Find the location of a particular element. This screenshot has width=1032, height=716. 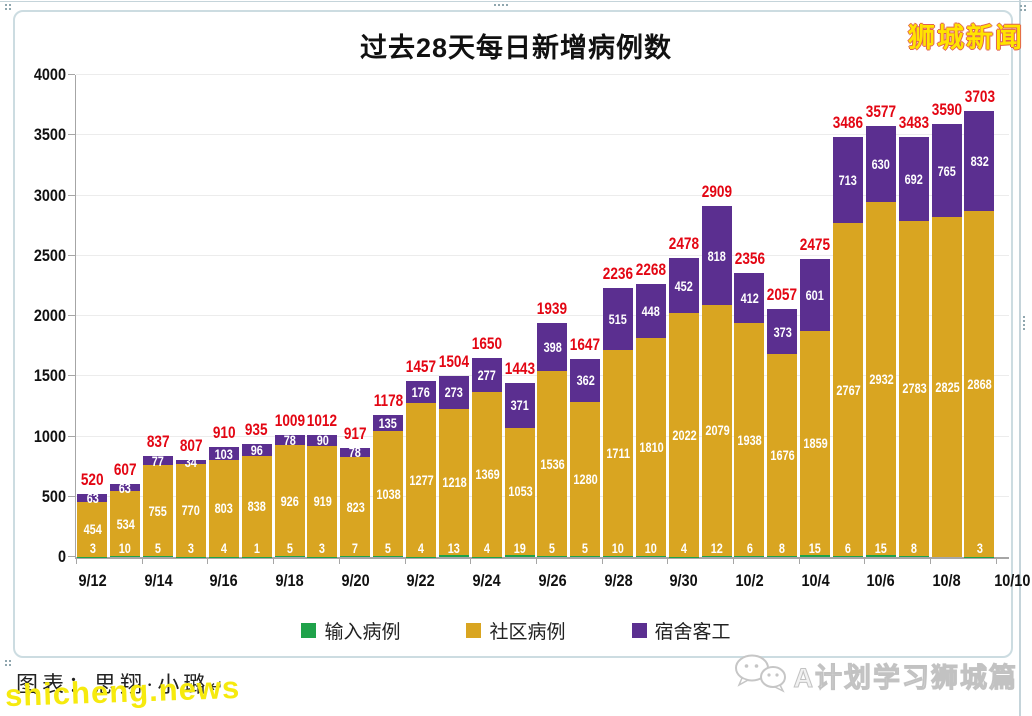

watermark-wechat-text: A计划学习狮城篇 is located at coordinates (905, 678).